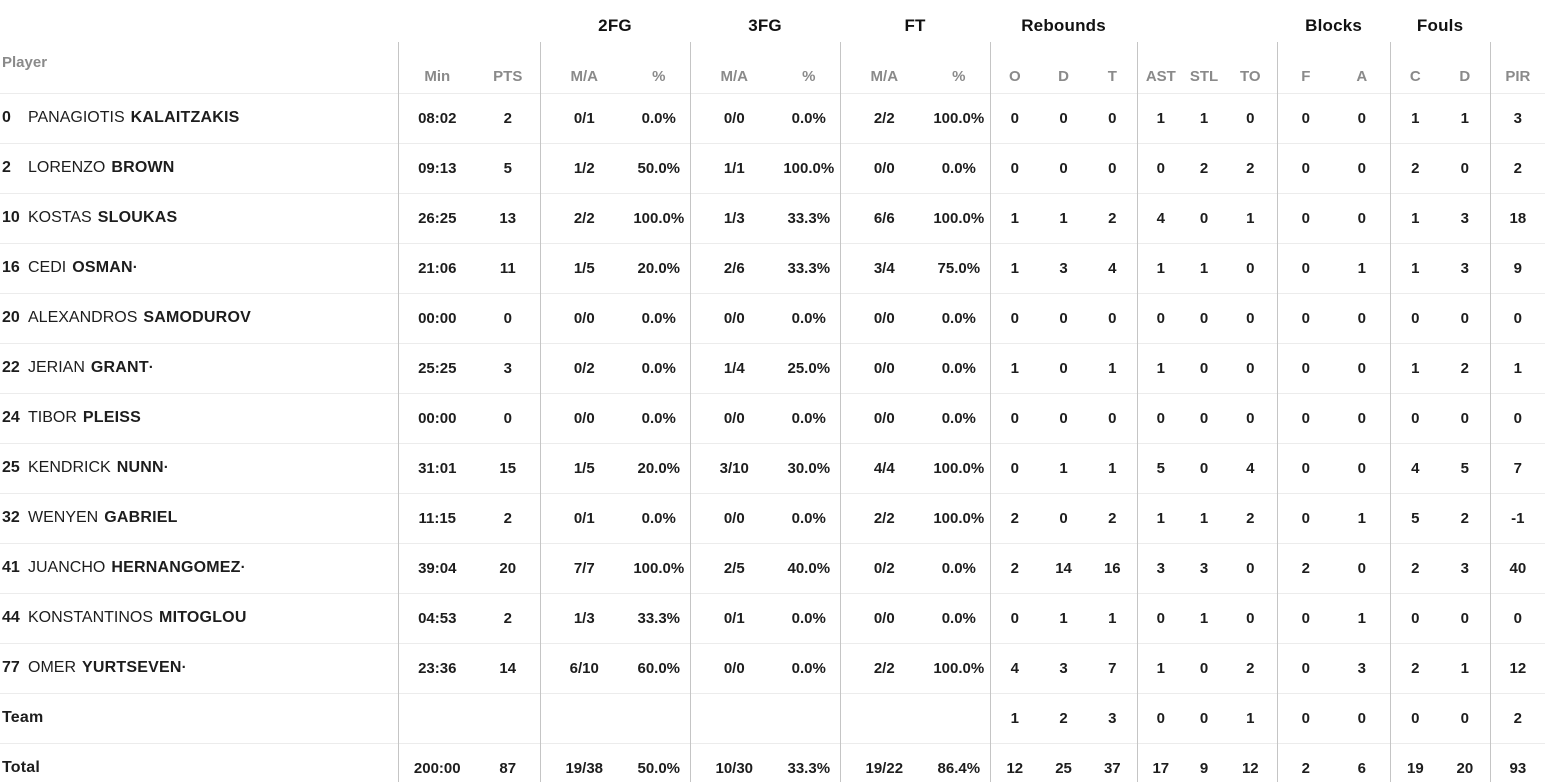 The width and height of the screenshot is (1545, 782). What do you see at coordinates (185, 117) in the screenshot?
I see `player-last-name: KALAITZAKIS` at bounding box center [185, 117].